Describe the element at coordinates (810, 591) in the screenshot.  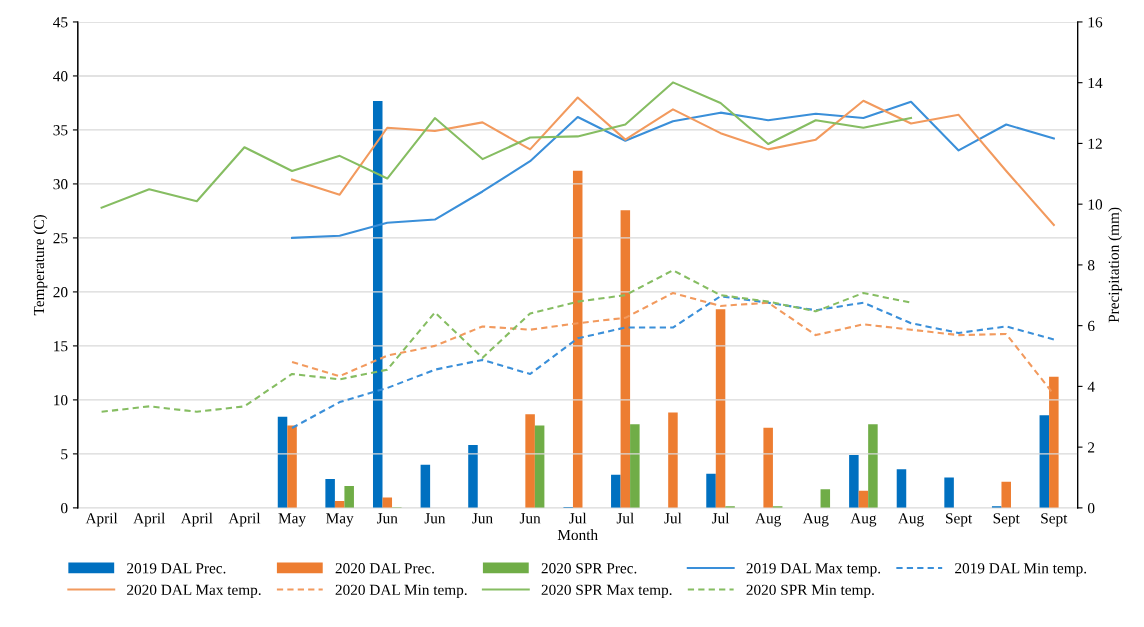
I see `legend-label: 2020 SPR Min temp.` at that location.